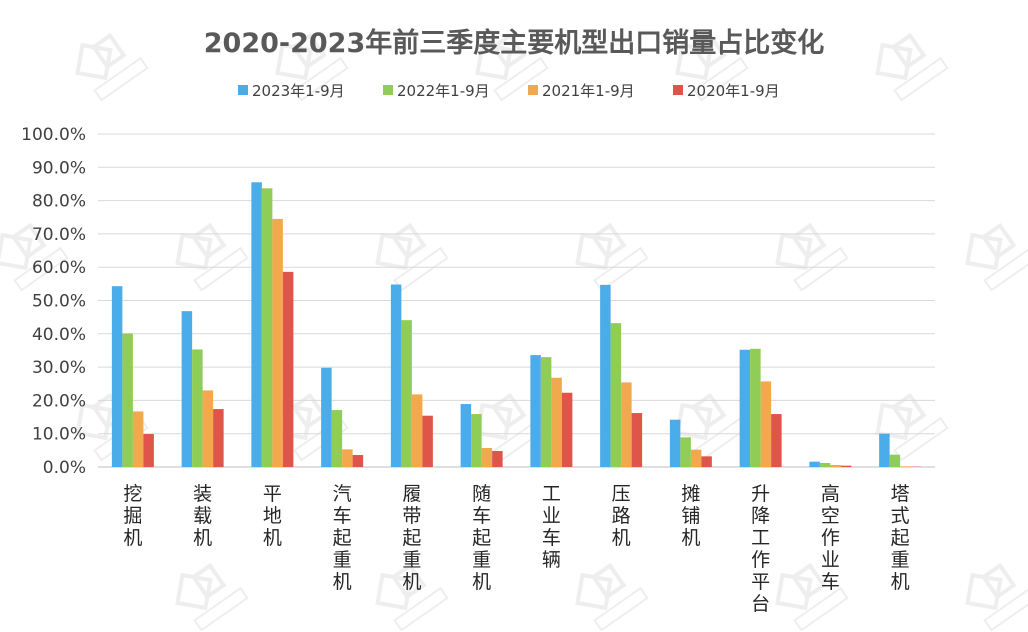 The height and width of the screenshot is (632, 1028). What do you see at coordinates (59, 435) in the screenshot?
I see `y-tick-label: 10.0%` at bounding box center [59, 435].